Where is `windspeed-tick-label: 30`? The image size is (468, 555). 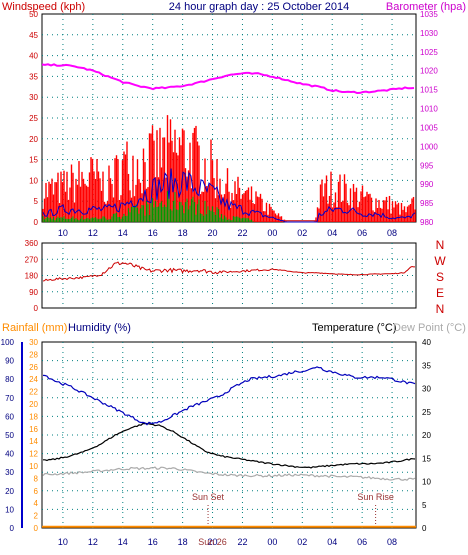 windspeed-tick-label: 30 is located at coordinates (33, 97).